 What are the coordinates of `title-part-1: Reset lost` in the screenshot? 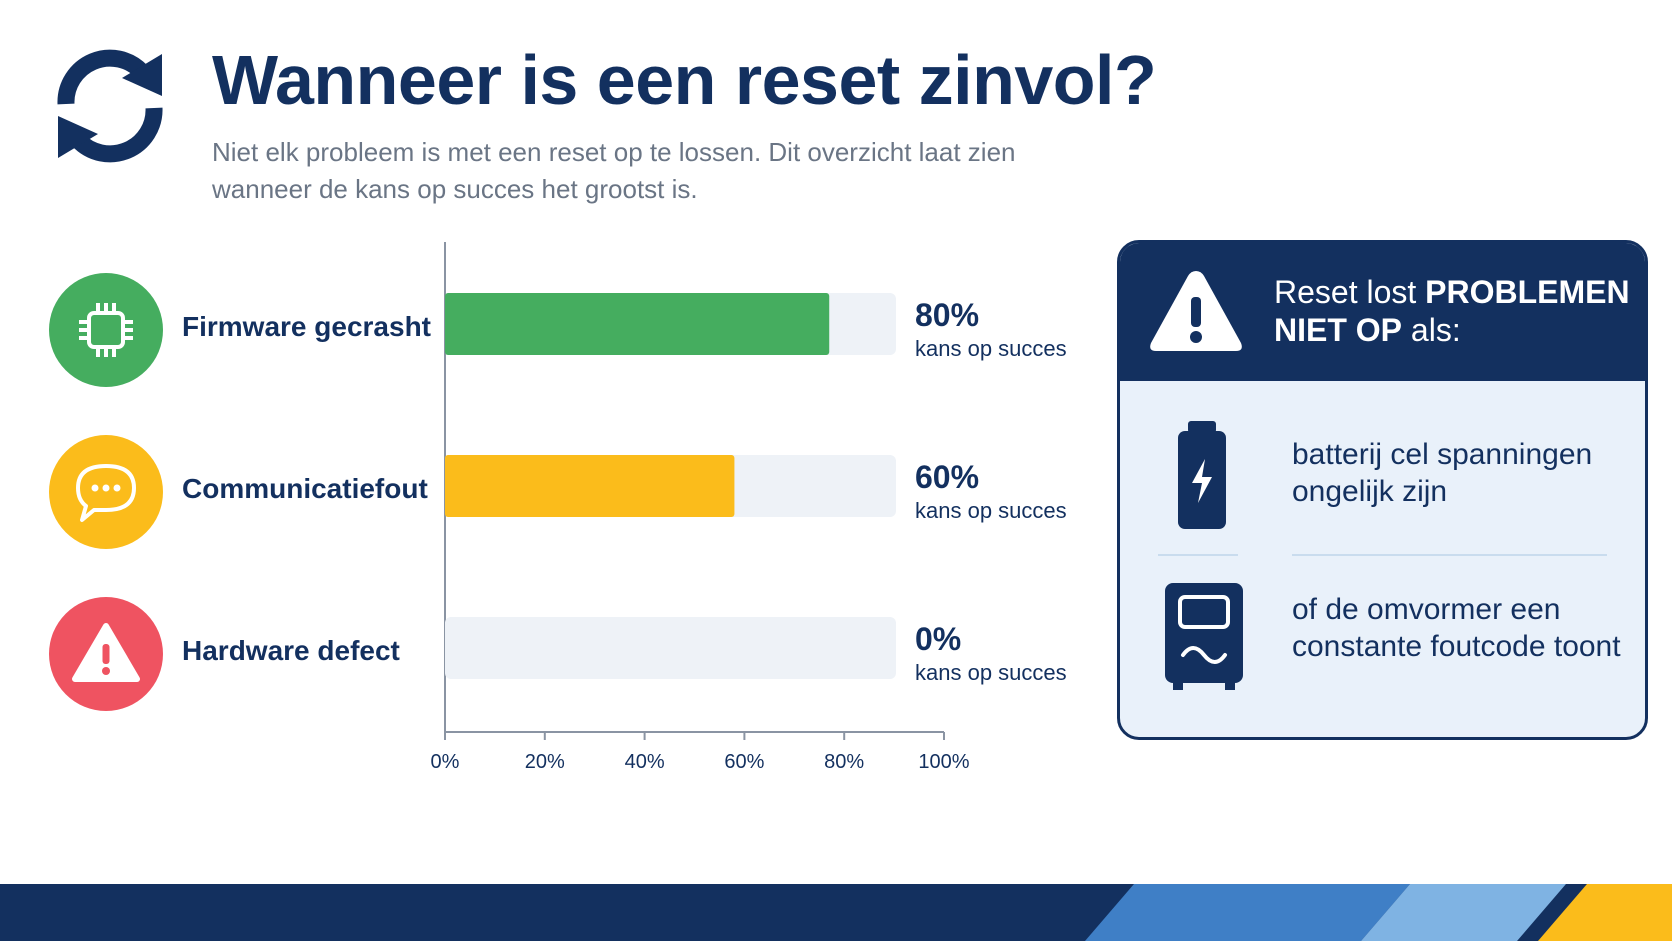 It's located at (1350, 292).